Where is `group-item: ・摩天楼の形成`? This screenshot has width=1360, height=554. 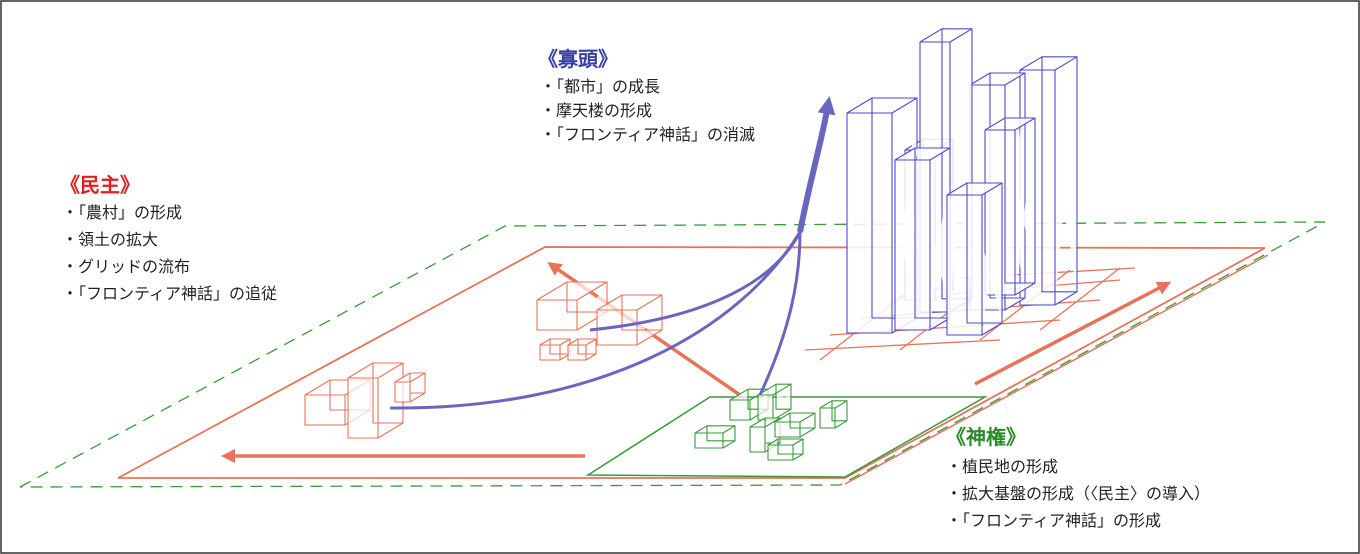 group-item: ・摩天楼の形成 is located at coordinates (596, 110).